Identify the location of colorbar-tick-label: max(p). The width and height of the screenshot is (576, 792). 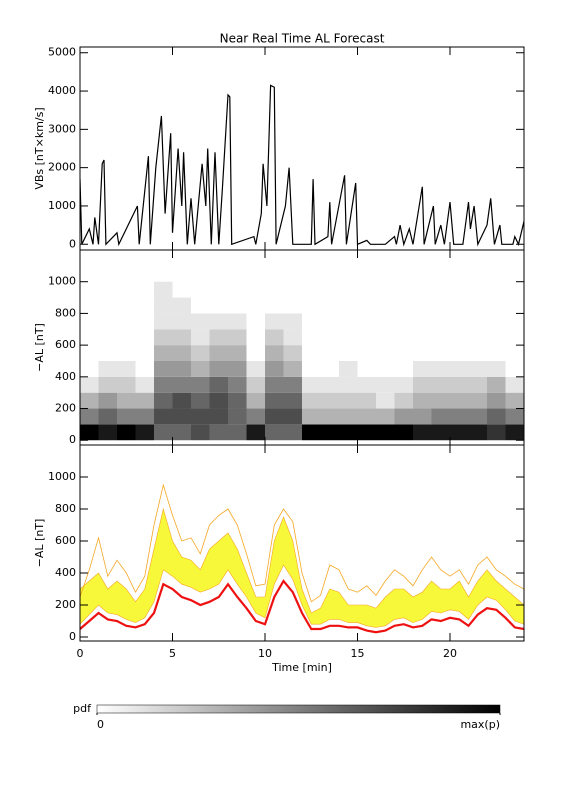
(480, 724).